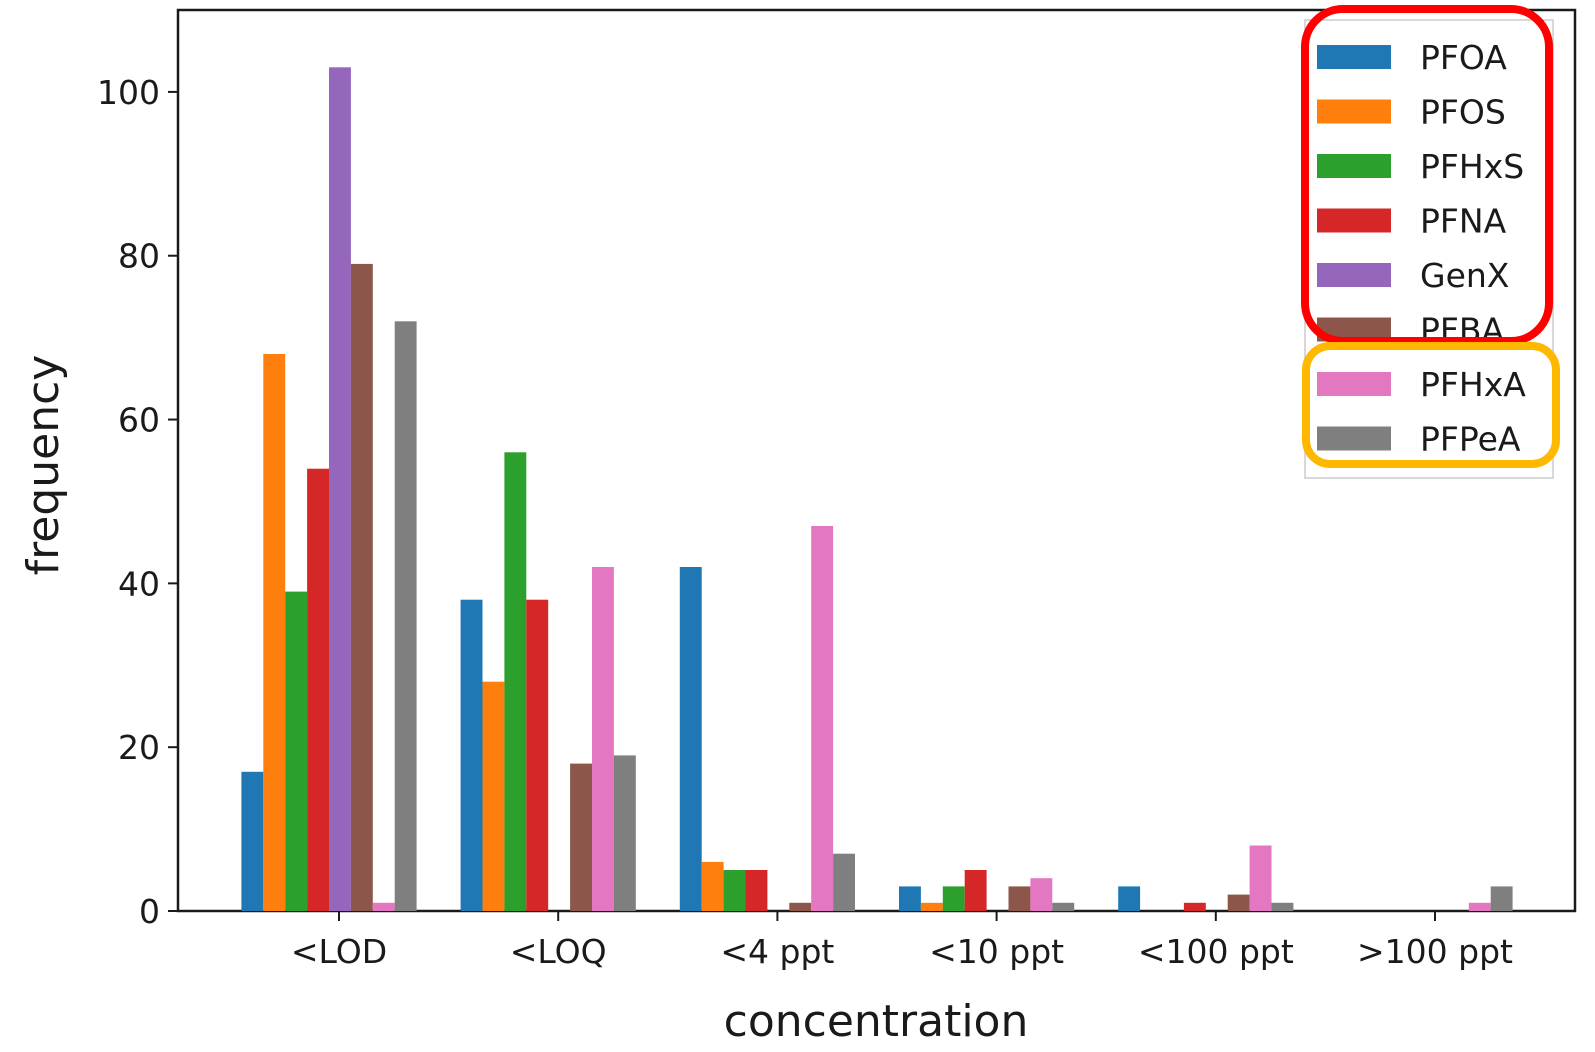 The width and height of the screenshot is (1595, 1052). What do you see at coordinates (1463, 221) in the screenshot?
I see `legend-label-pfna: PFNA` at bounding box center [1463, 221].